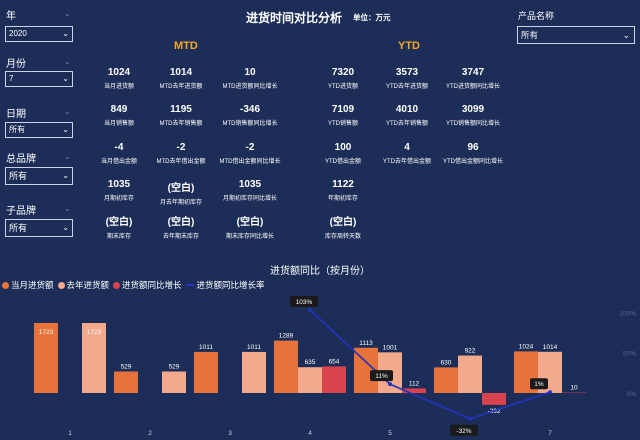 This screenshot has height=440, width=640. What do you see at coordinates (181, 87) in the screenshot?
I see `kpi-label: MTD去年进货额` at bounding box center [181, 87].